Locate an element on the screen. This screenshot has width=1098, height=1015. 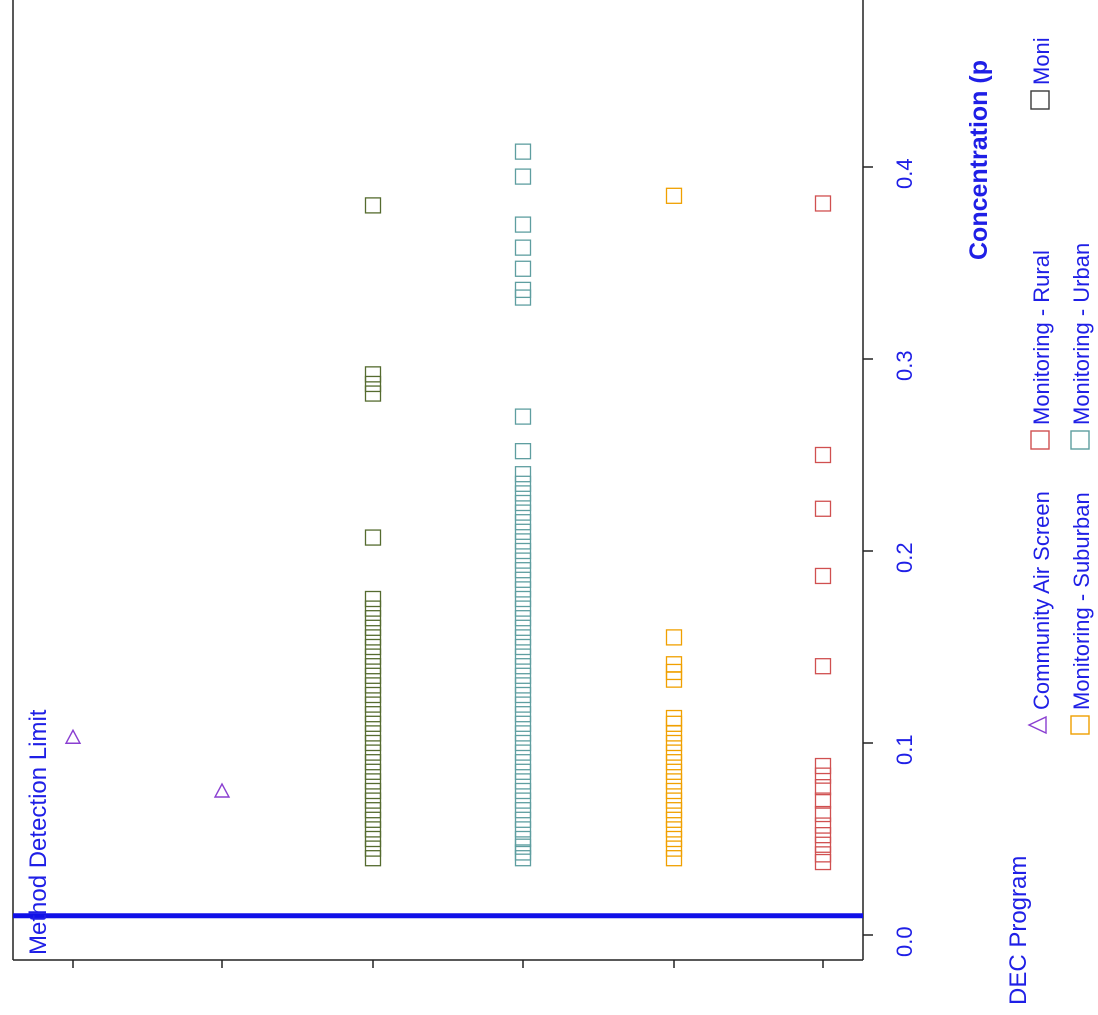
legend-title: DEC Program is located at coordinates (1018, 930).